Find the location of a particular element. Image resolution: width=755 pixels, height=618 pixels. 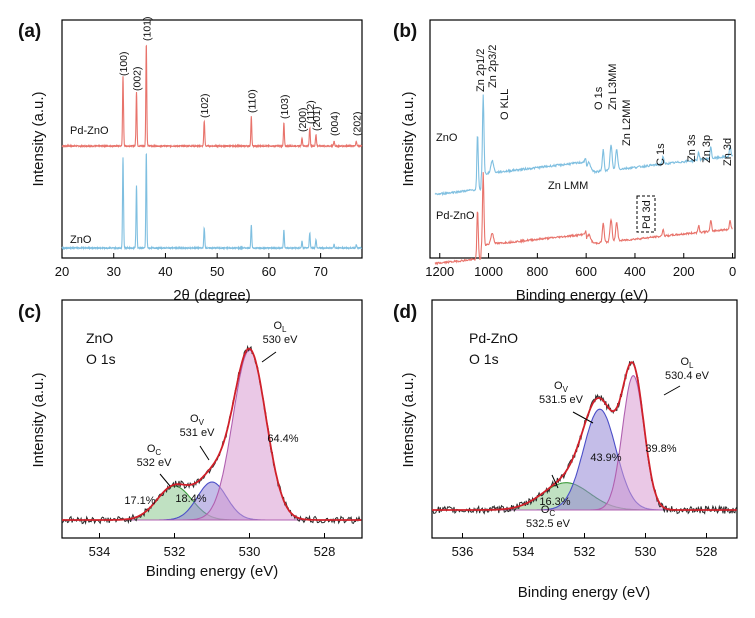

component-energy-ov: 531 eV is located at coordinates (198, 433).